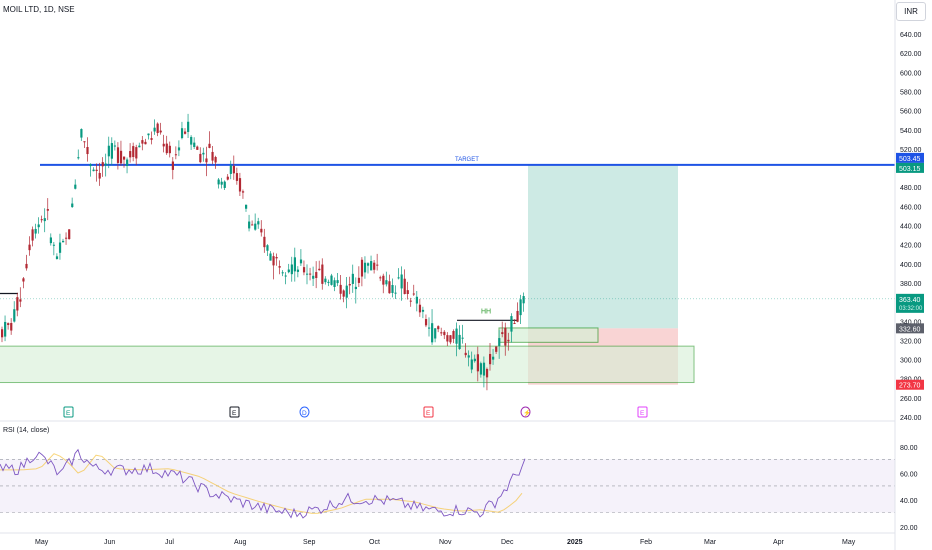  What do you see at coordinates (910, 384) in the screenshot?
I see `stop-badge-bg` at bounding box center [910, 384].